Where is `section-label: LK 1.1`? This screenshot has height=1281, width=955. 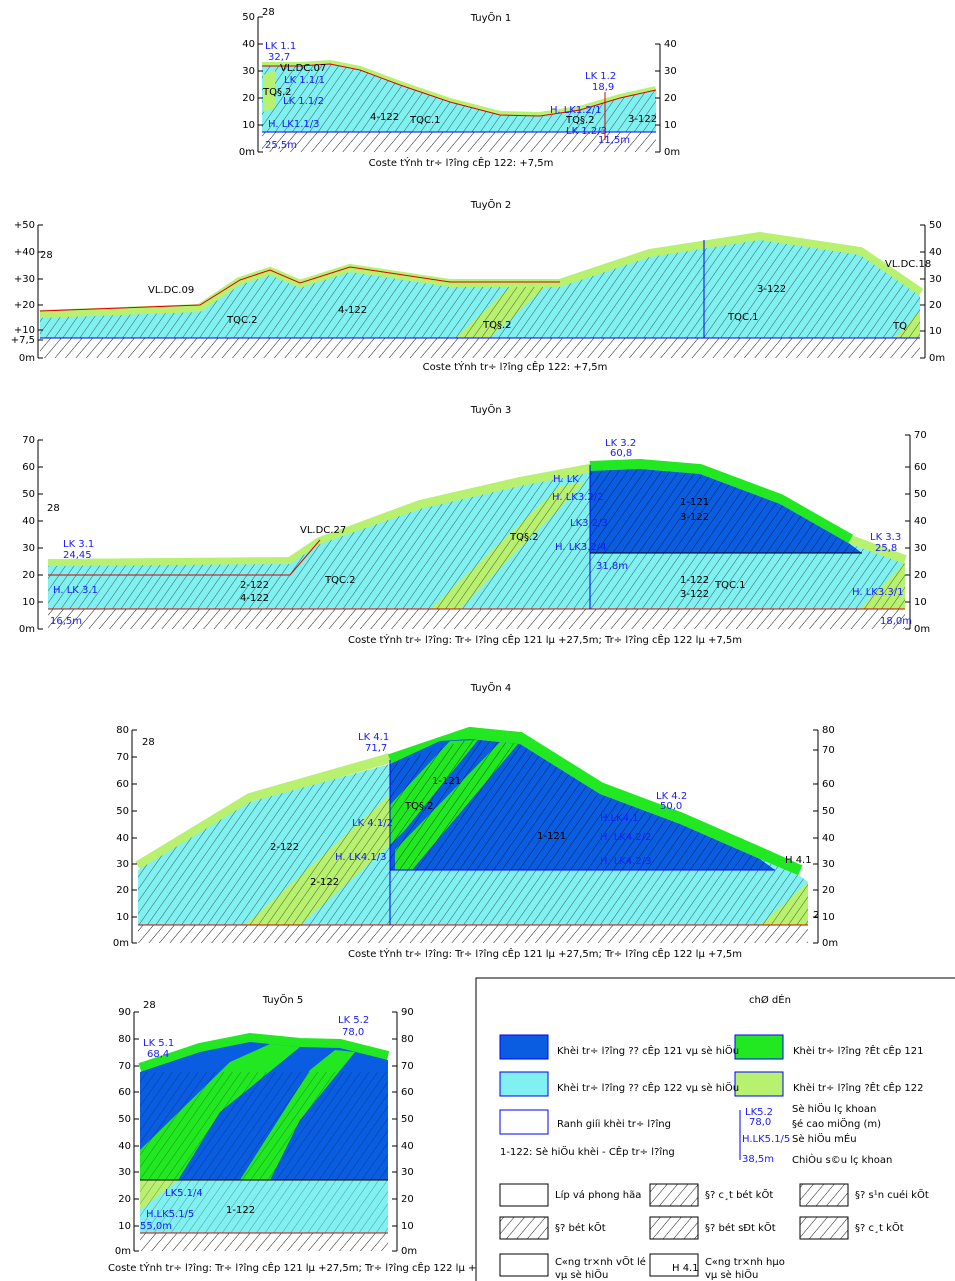
section-label: LK 1.1 is located at coordinates (280, 46).